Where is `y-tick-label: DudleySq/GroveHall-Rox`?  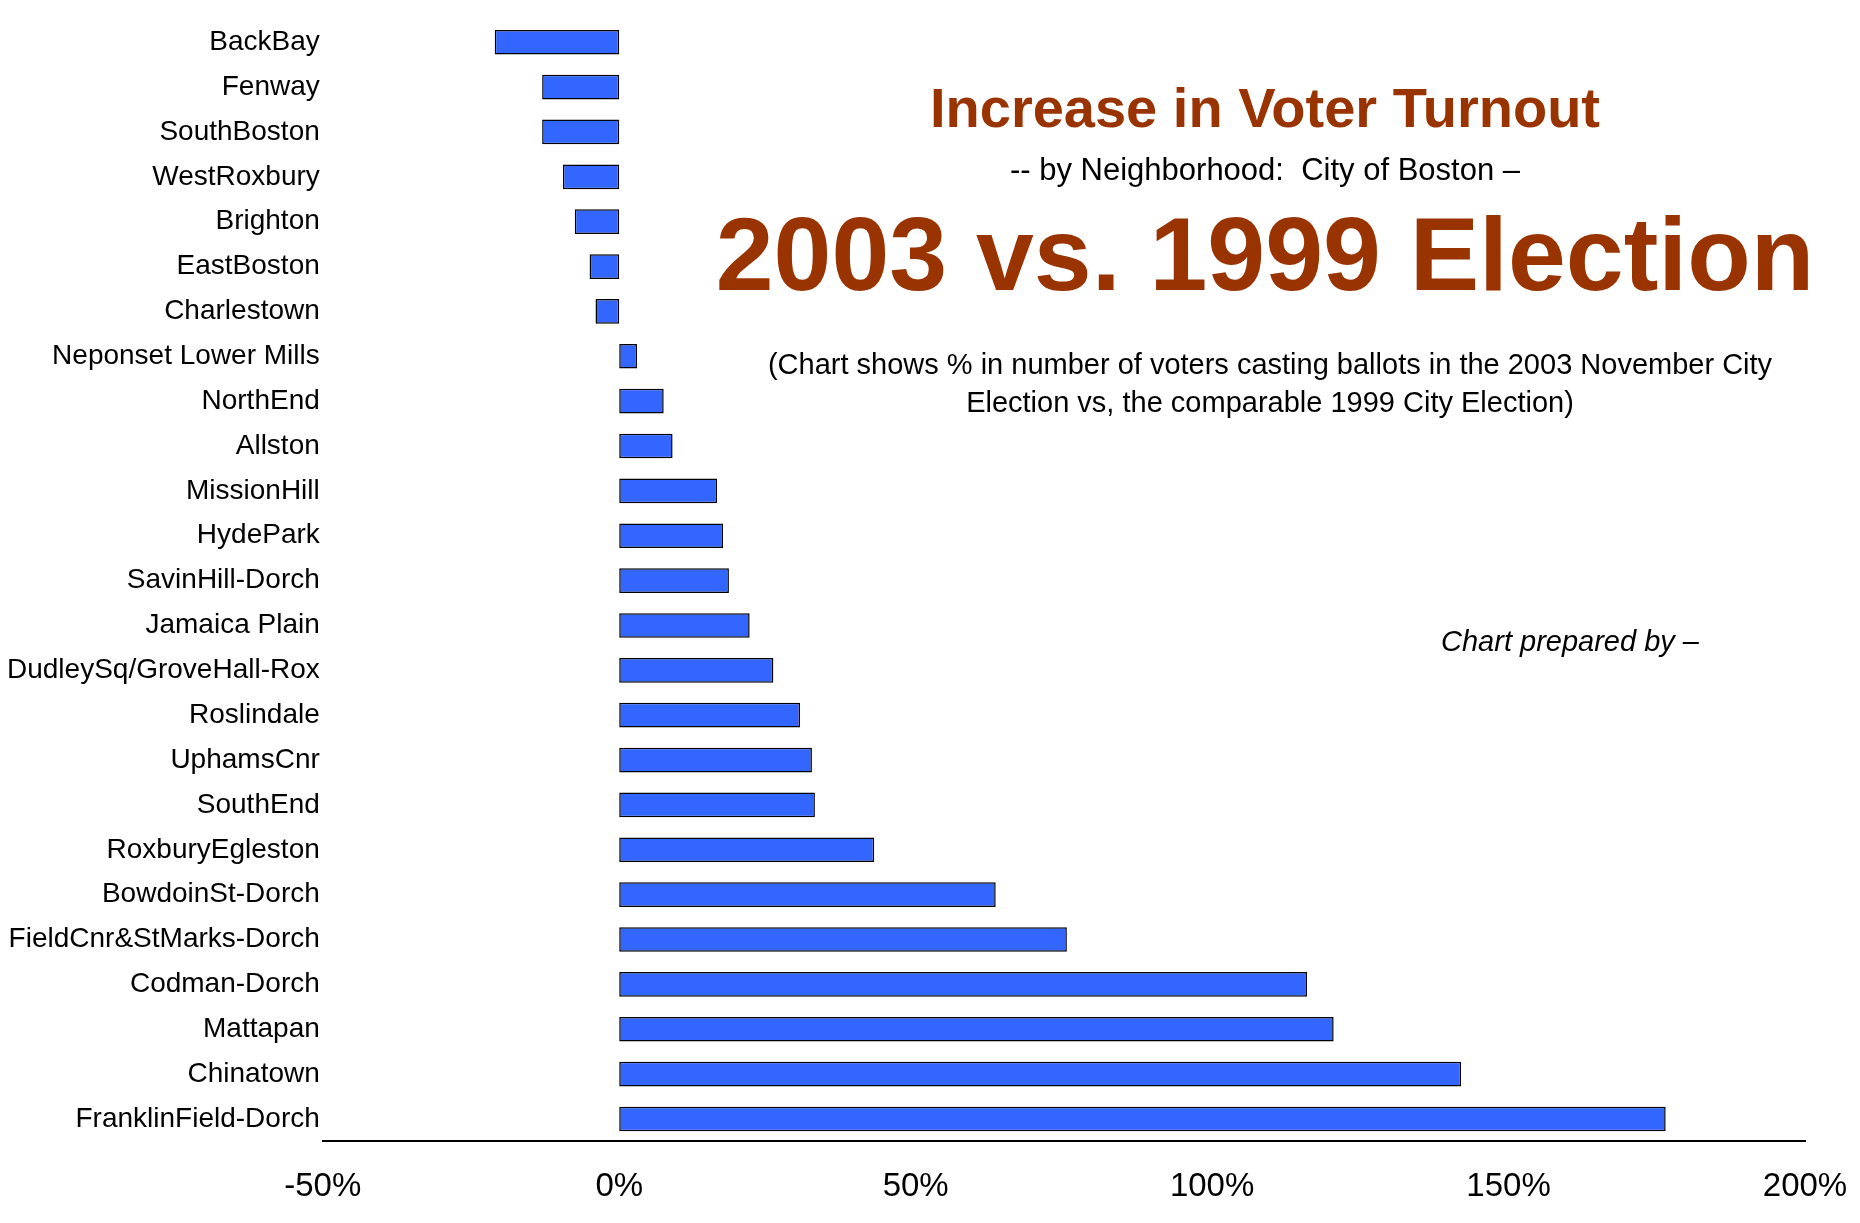 y-tick-label: DudleySq/GroveHall-Rox is located at coordinates (163, 669).